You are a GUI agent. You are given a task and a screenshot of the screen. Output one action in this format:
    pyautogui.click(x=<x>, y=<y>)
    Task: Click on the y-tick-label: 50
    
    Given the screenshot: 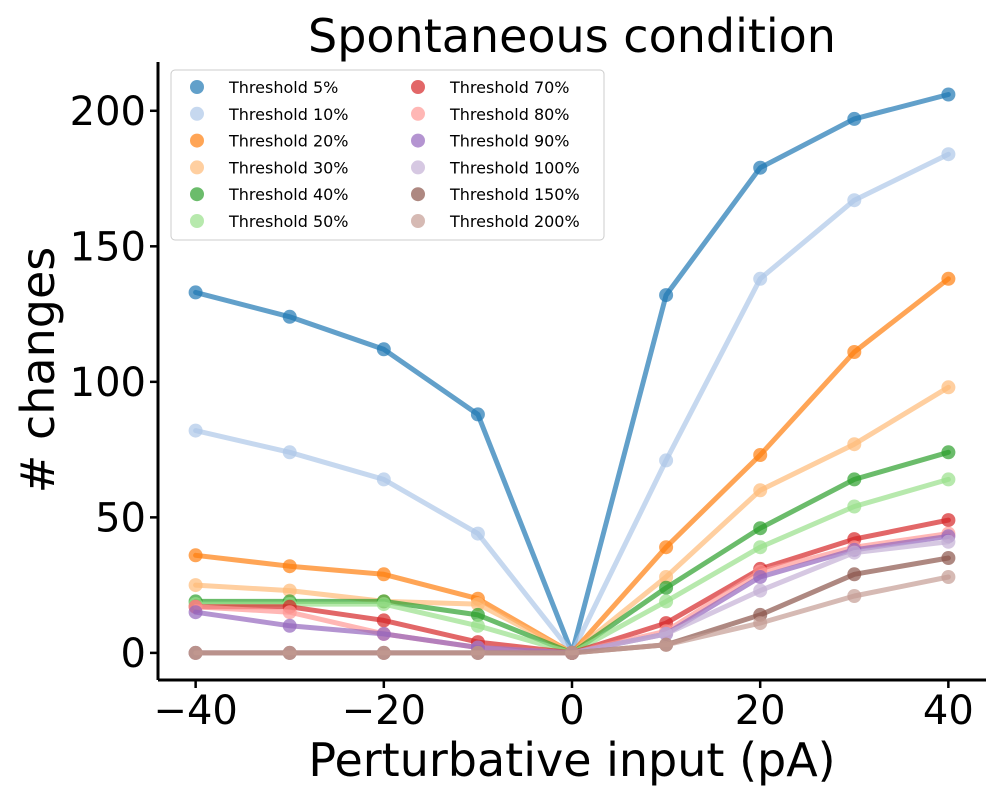 What is the action you would take?
    pyautogui.click(x=120, y=518)
    